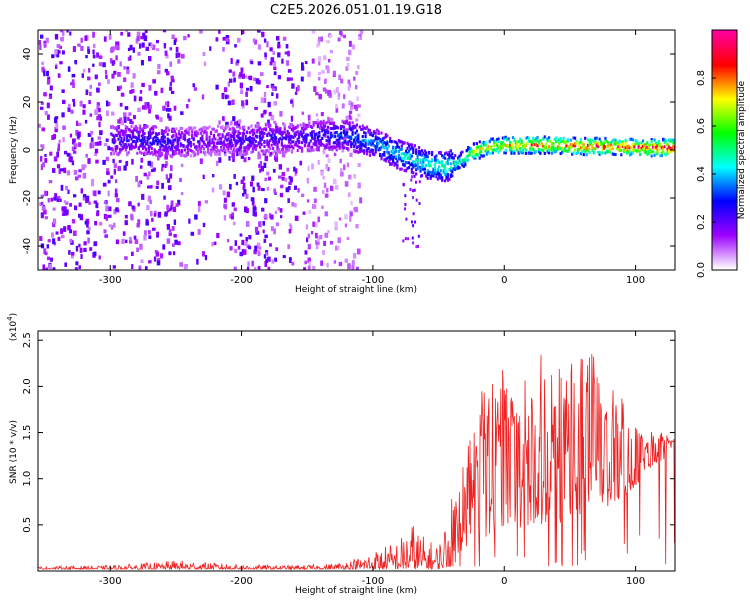 This screenshot has height=600, width=750. I want to click on colorbar-segment, so click(724, 85).